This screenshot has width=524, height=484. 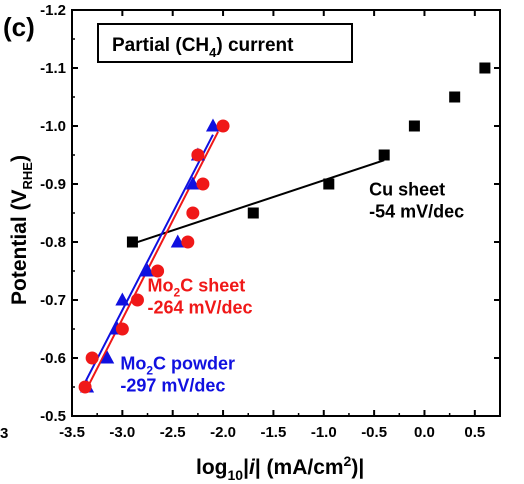 What do you see at coordinates (53, 126) in the screenshot?
I see `y-tick-label: -1.0` at bounding box center [53, 126].